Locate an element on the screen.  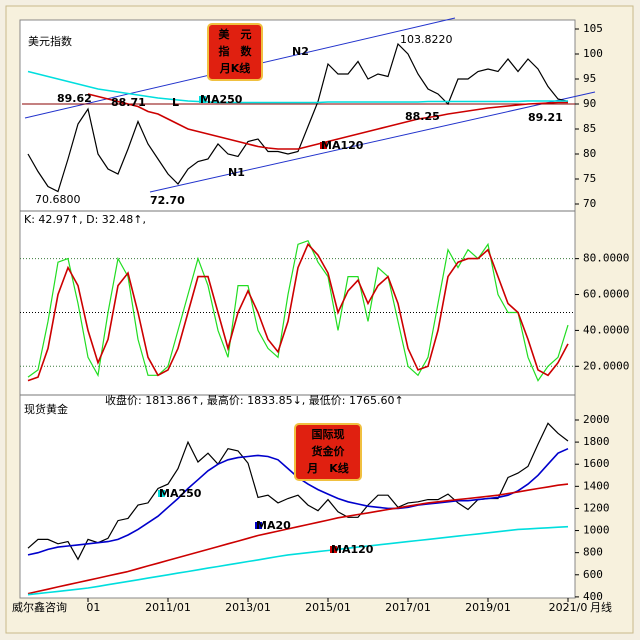
annotation: 89.62 is located at coordinates (74, 98).